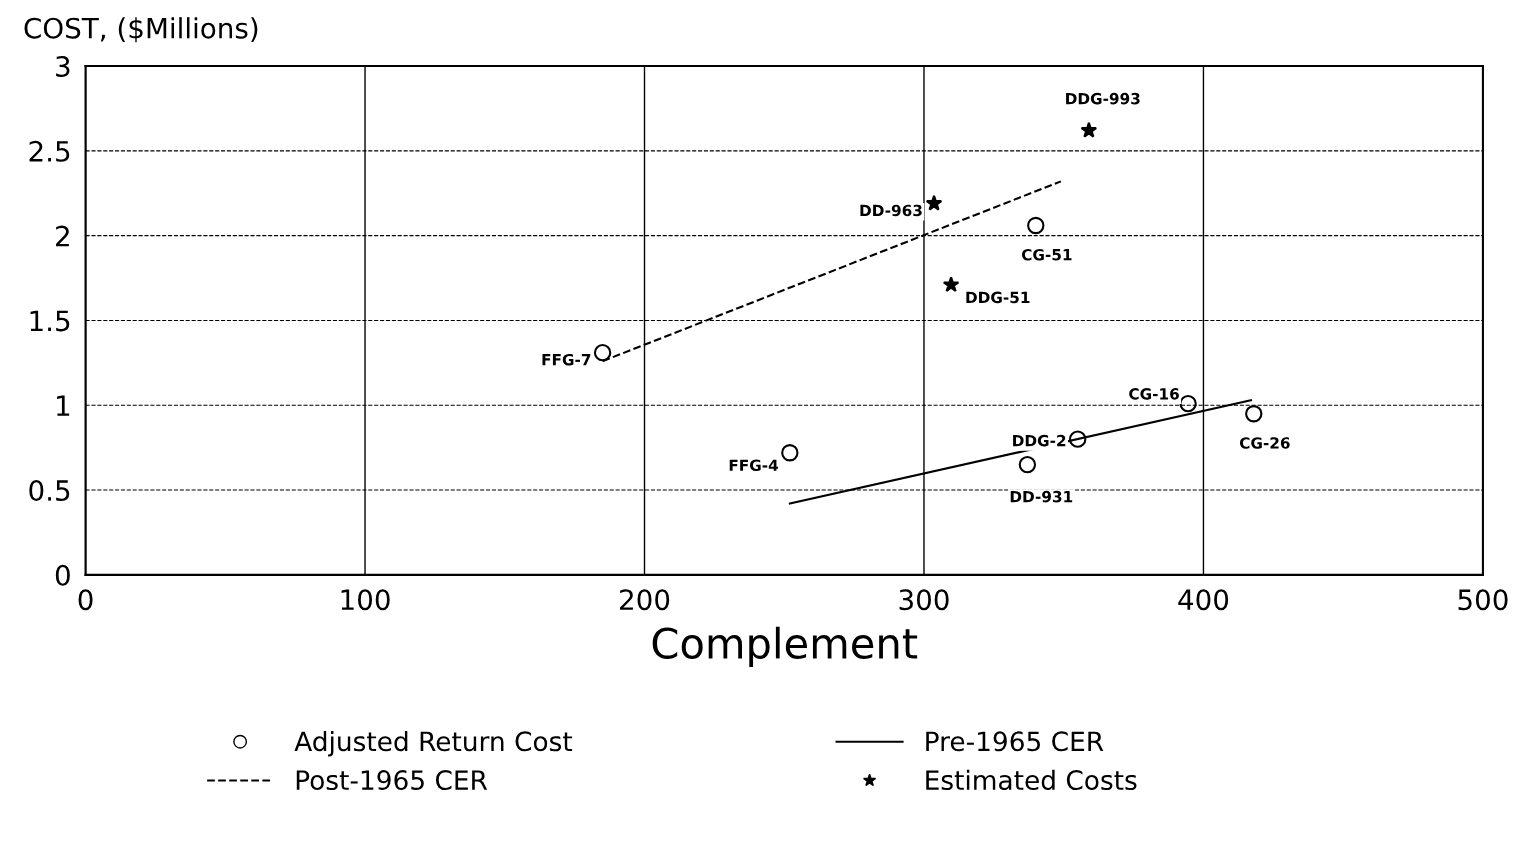 The image size is (1528, 858). I want to click on legend-label: Adjusted Return Cost, so click(433, 743).